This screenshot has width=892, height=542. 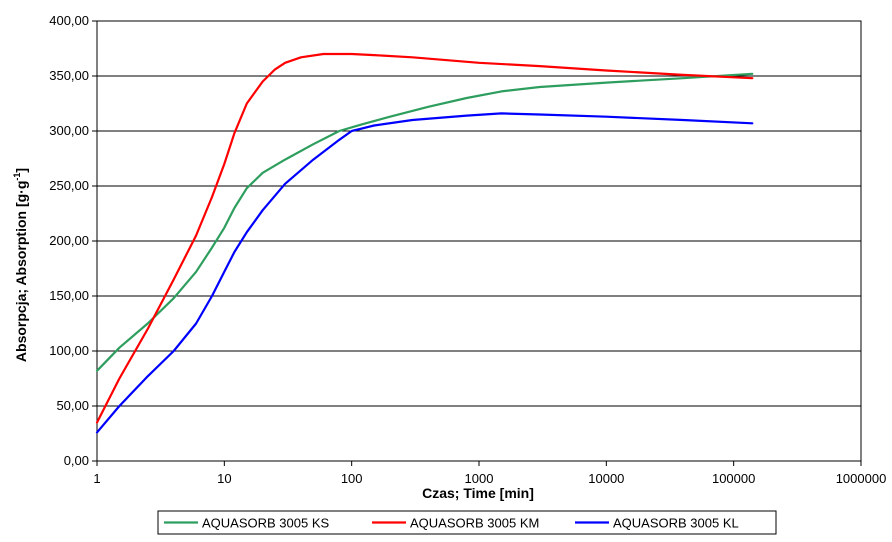 I want to click on x-tick-label: 100, so click(x=352, y=478).